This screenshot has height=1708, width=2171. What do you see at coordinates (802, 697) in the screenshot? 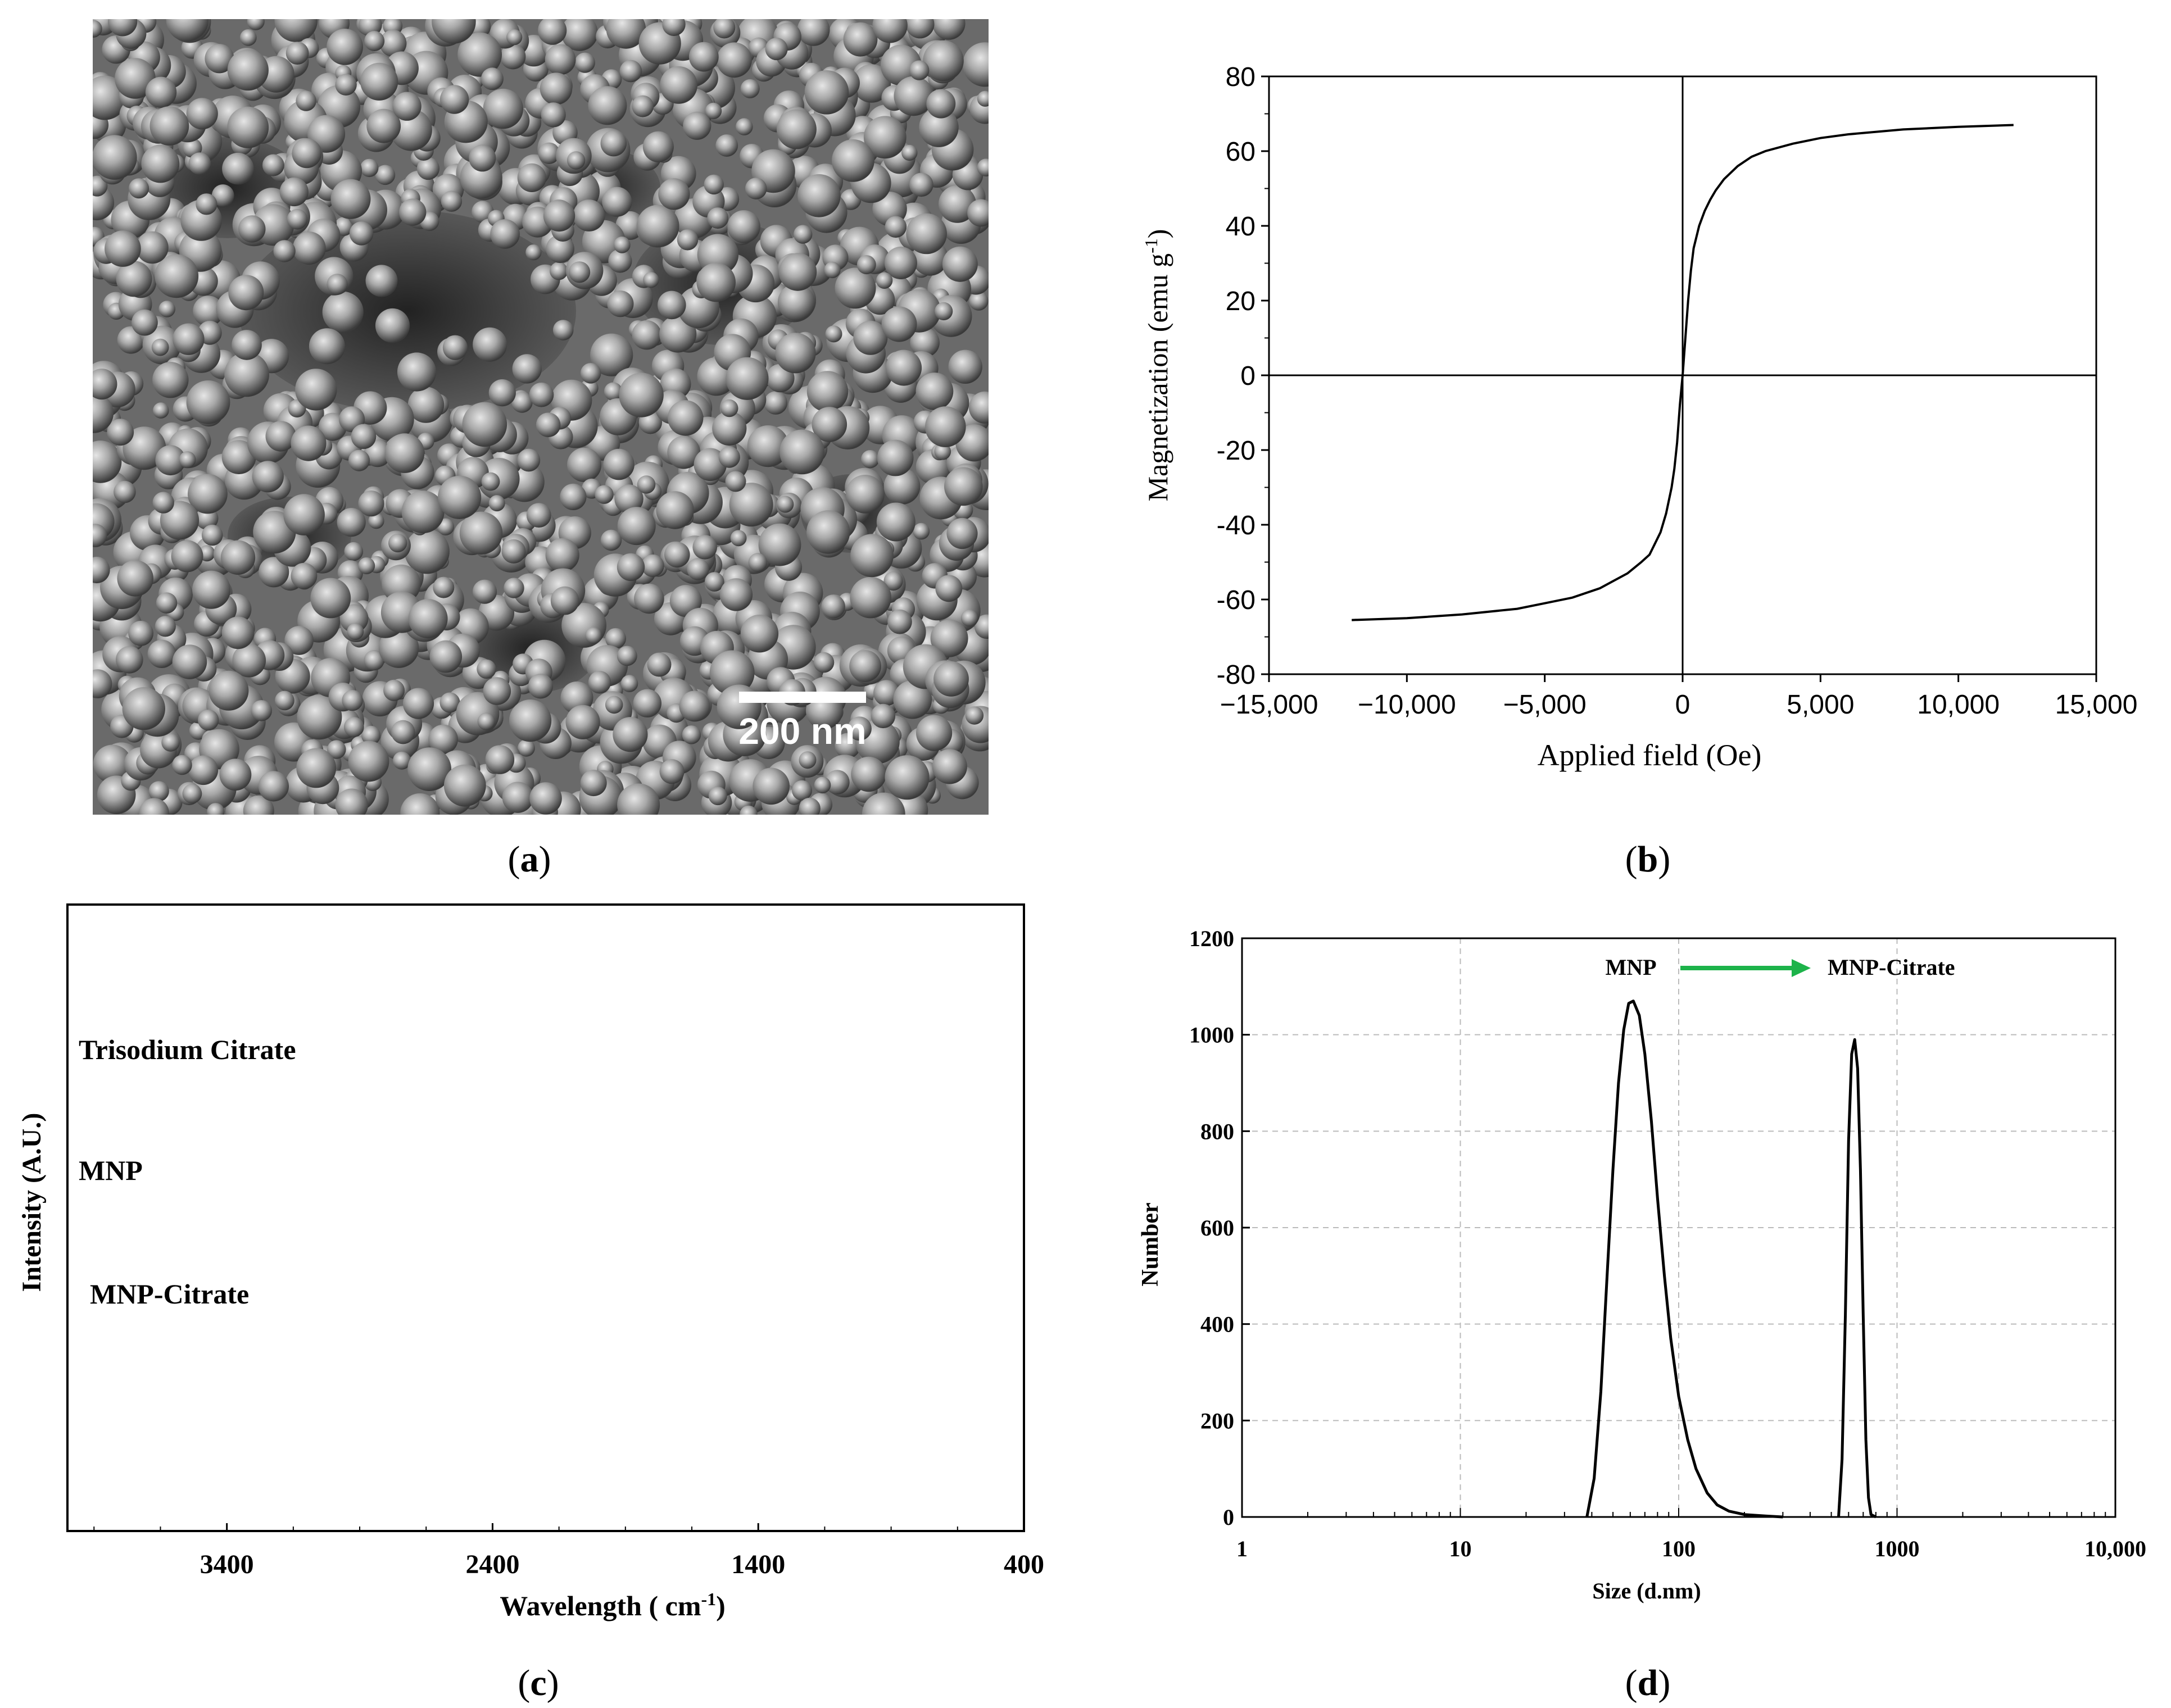
I see `scale-bar` at bounding box center [802, 697].